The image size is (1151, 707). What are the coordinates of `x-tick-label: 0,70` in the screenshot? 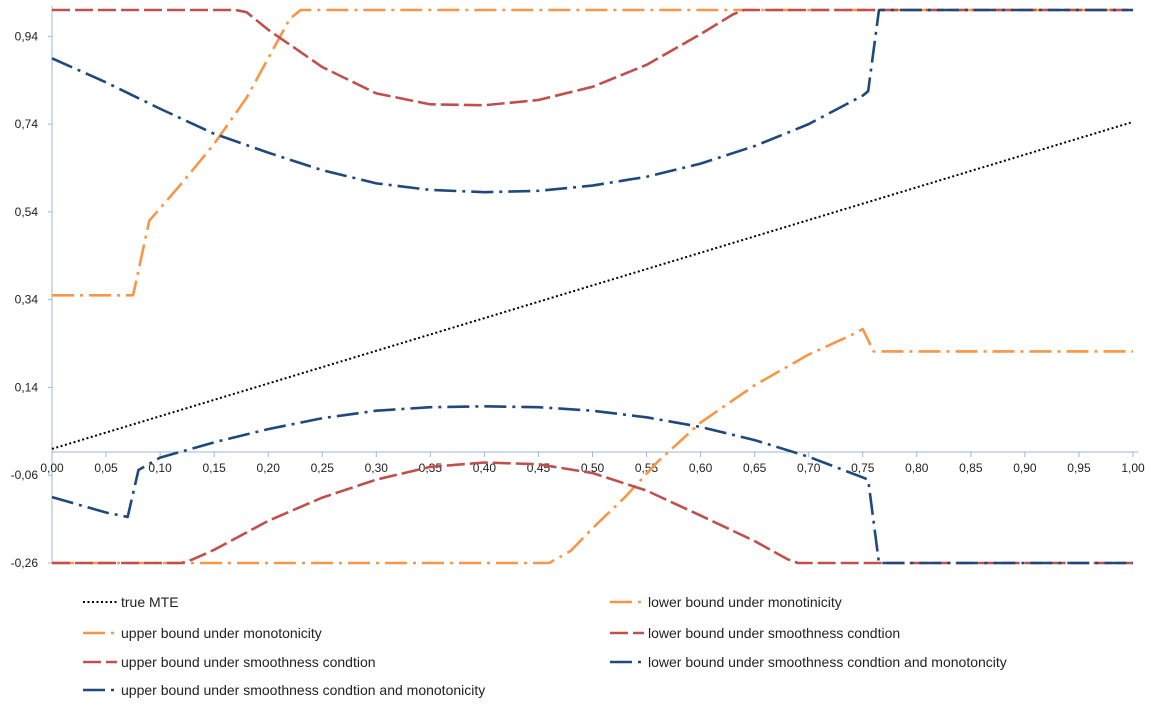 It's located at (809, 468).